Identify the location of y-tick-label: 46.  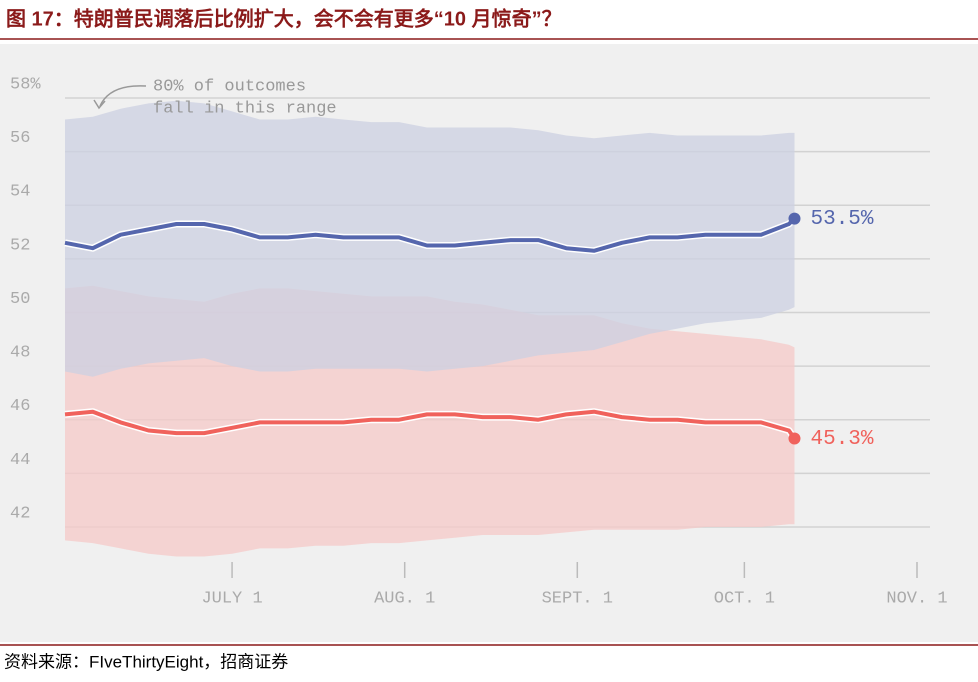
(20, 406).